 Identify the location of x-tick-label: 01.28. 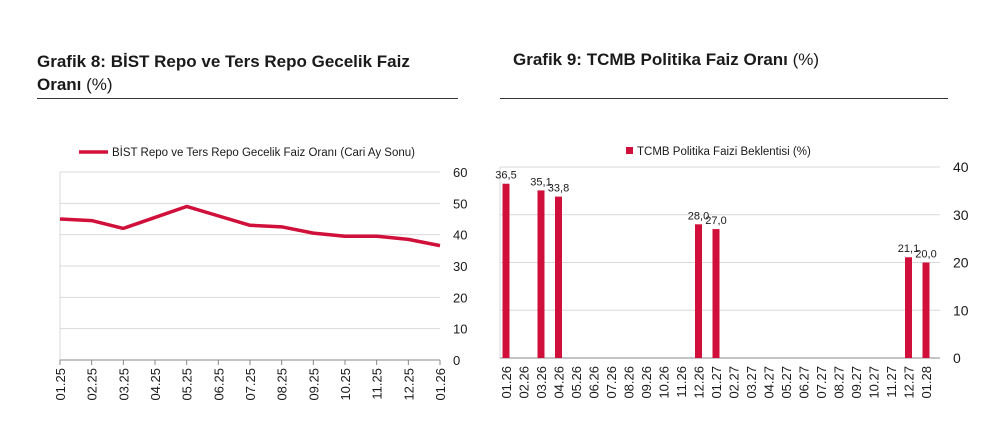
(926, 382).